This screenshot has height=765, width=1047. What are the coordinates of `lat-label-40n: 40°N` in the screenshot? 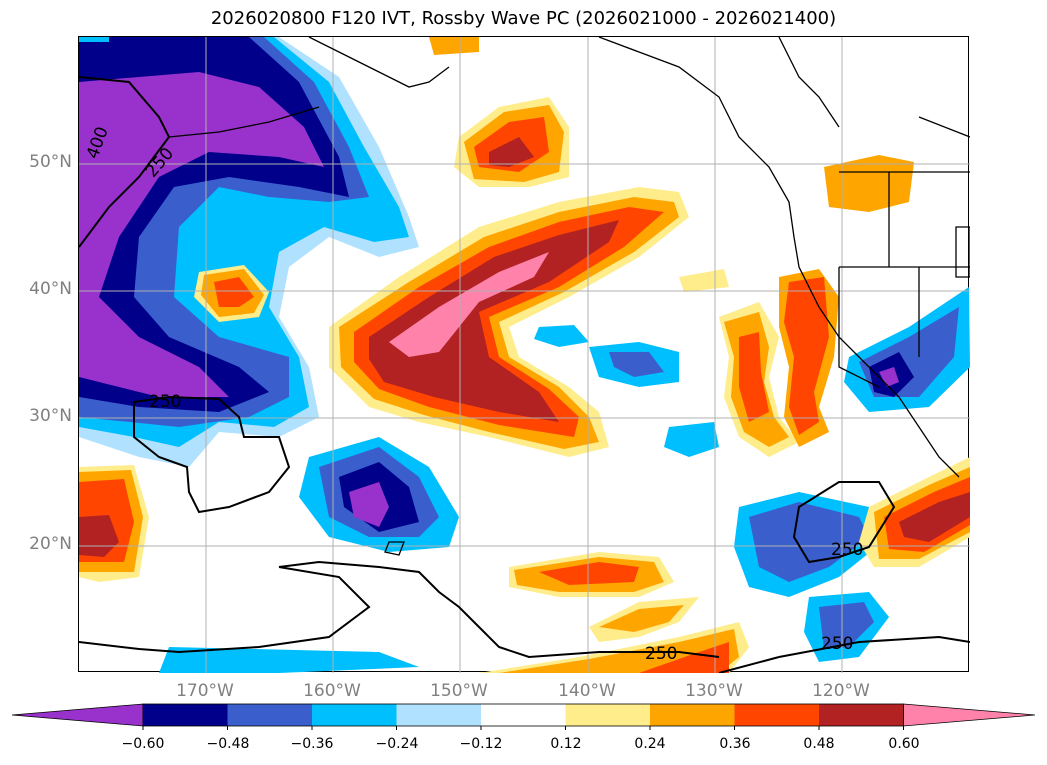 It's located at (50, 289).